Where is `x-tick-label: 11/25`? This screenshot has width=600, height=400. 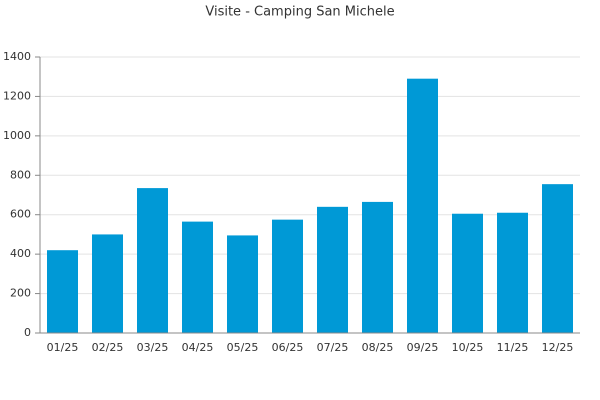
x-tick-label: 11/25 is located at coordinates (513, 347).